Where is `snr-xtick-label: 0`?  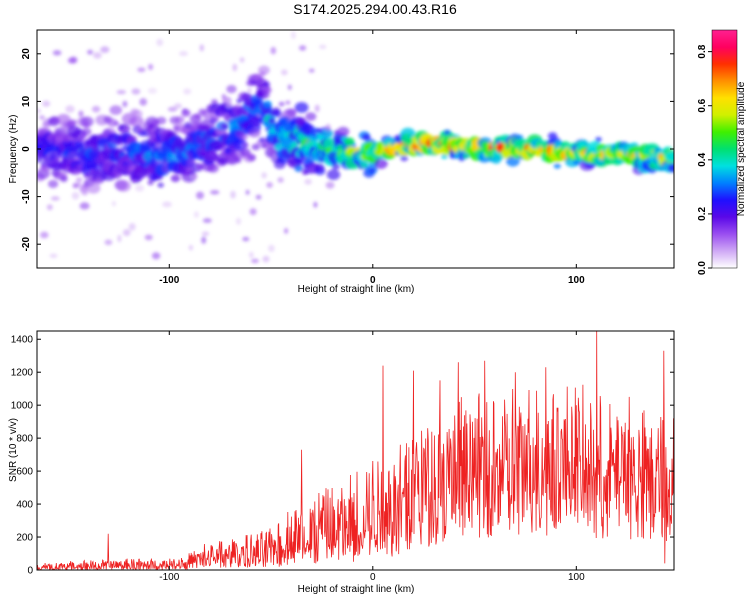 snr-xtick-label: 0 is located at coordinates (373, 577).